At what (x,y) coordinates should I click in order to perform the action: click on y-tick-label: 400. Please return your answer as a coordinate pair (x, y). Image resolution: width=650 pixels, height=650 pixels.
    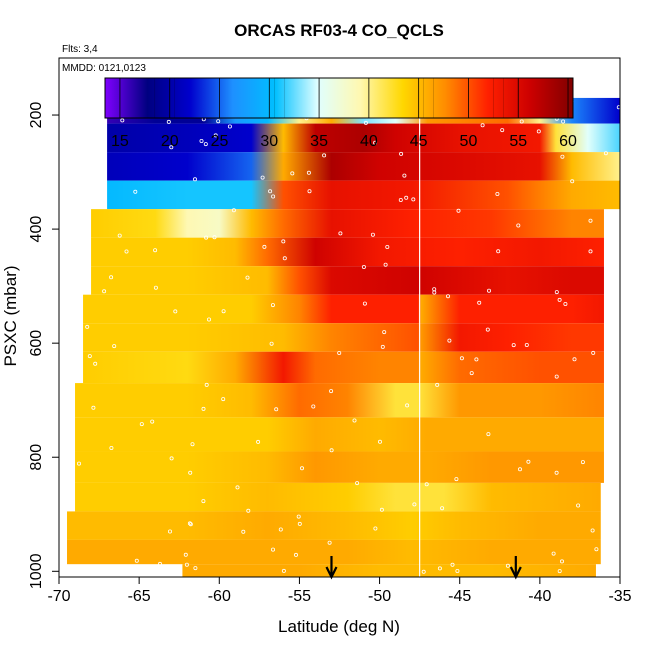
    Looking at the image, I should click on (36, 229).